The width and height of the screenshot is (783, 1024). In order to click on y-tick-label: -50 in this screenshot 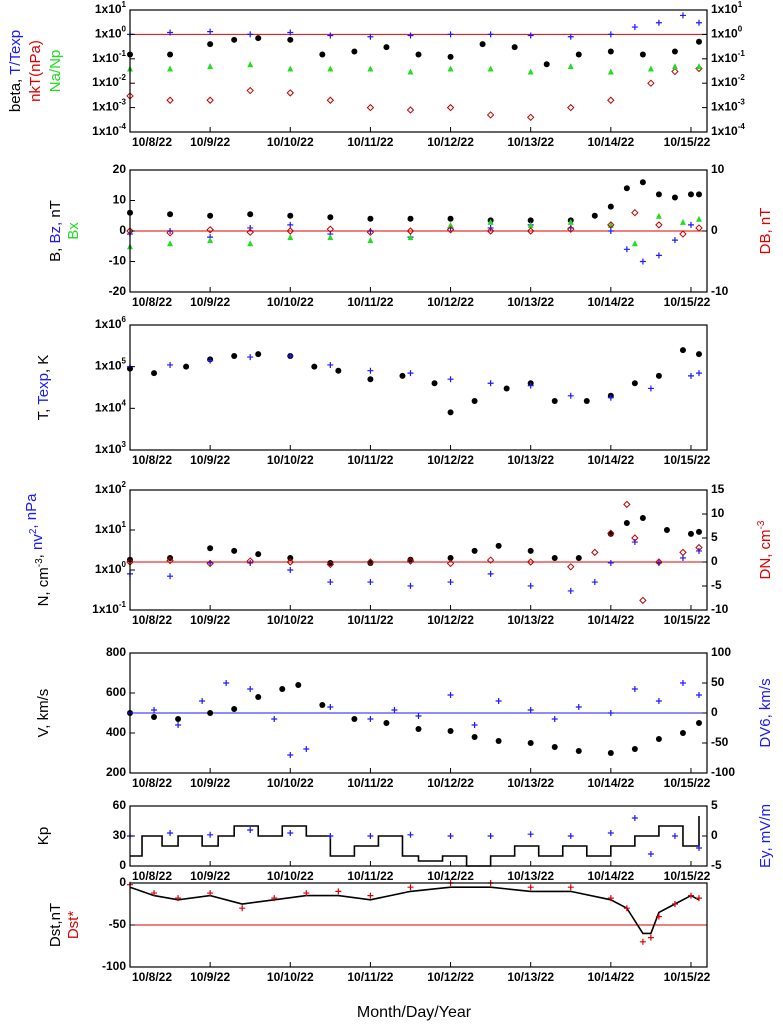, I will do `click(118, 924)`.